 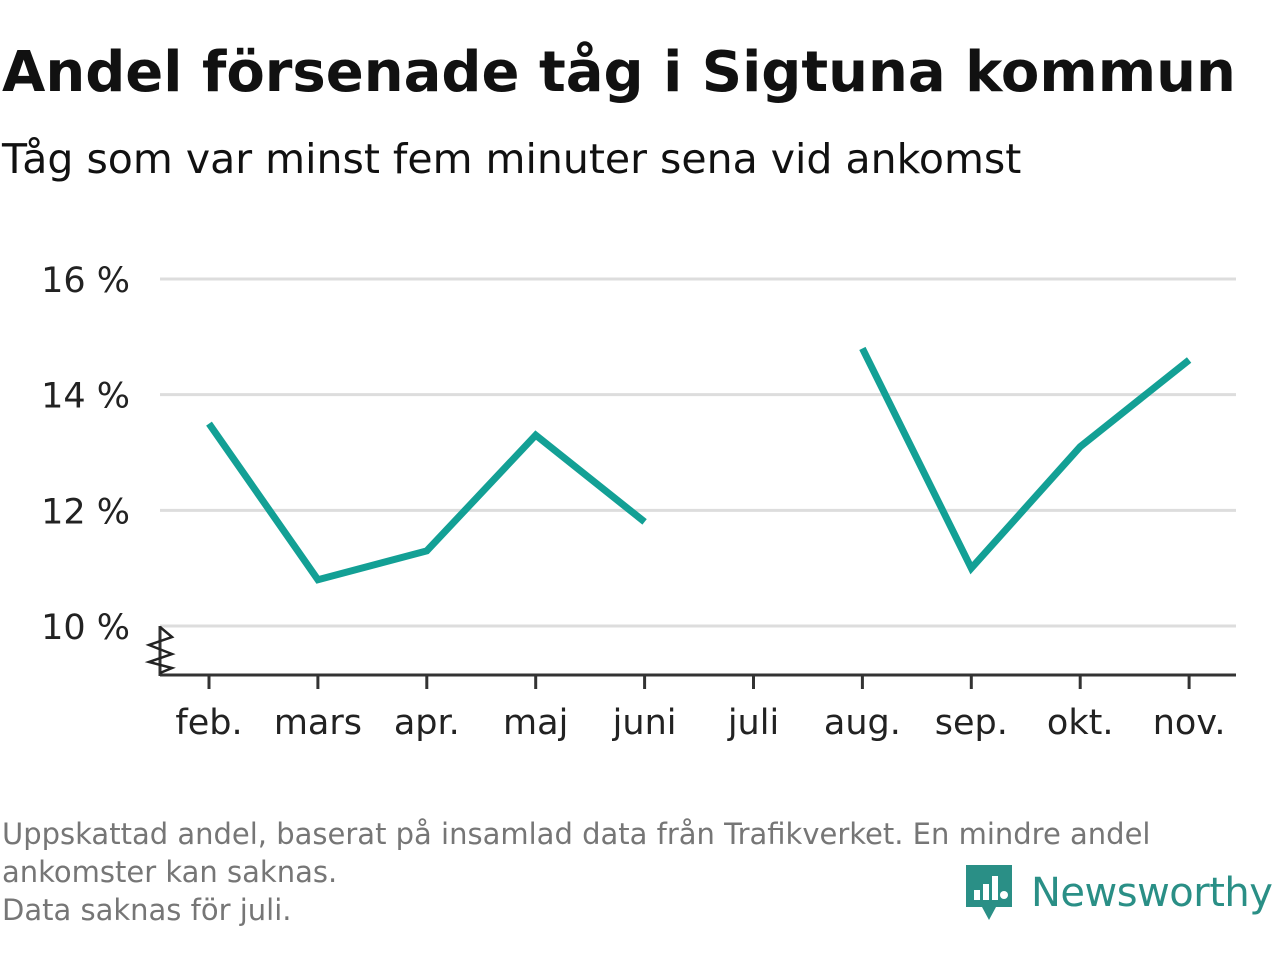 What do you see at coordinates (971, 723) in the screenshot?
I see `x-tick-label: sep.` at bounding box center [971, 723].